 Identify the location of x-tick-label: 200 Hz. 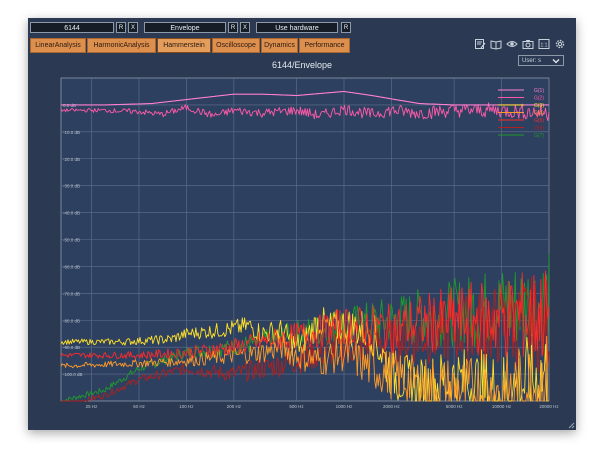
(234, 406).